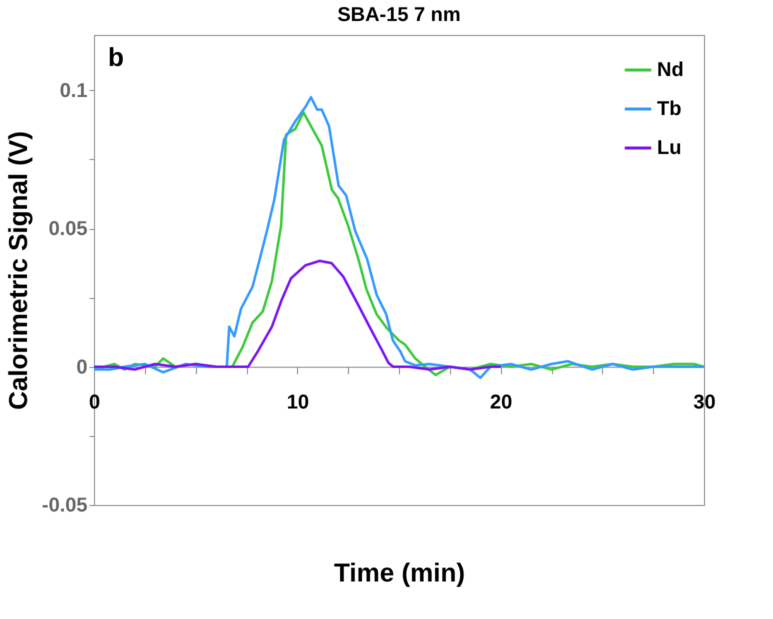 Image resolution: width=773 pixels, height=619 pixels. Describe the element at coordinates (399, 573) in the screenshot. I see `x-axis-title: Time (min)` at that location.